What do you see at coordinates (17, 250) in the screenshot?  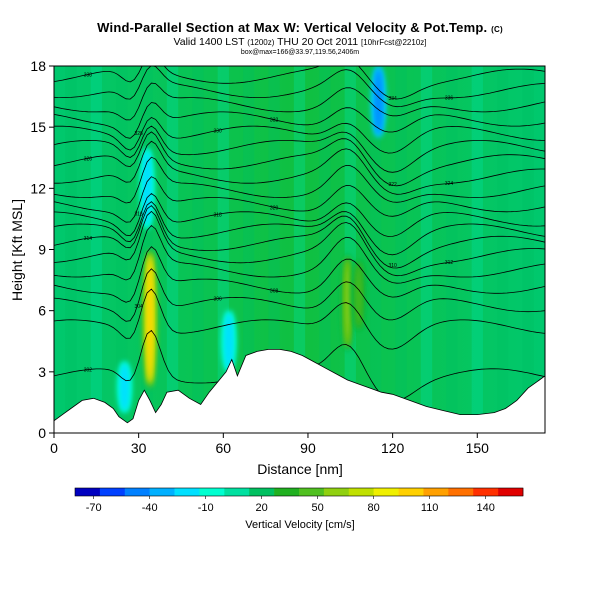 I see `y-axis-label: Height [Kft MSL]` at bounding box center [17, 250].